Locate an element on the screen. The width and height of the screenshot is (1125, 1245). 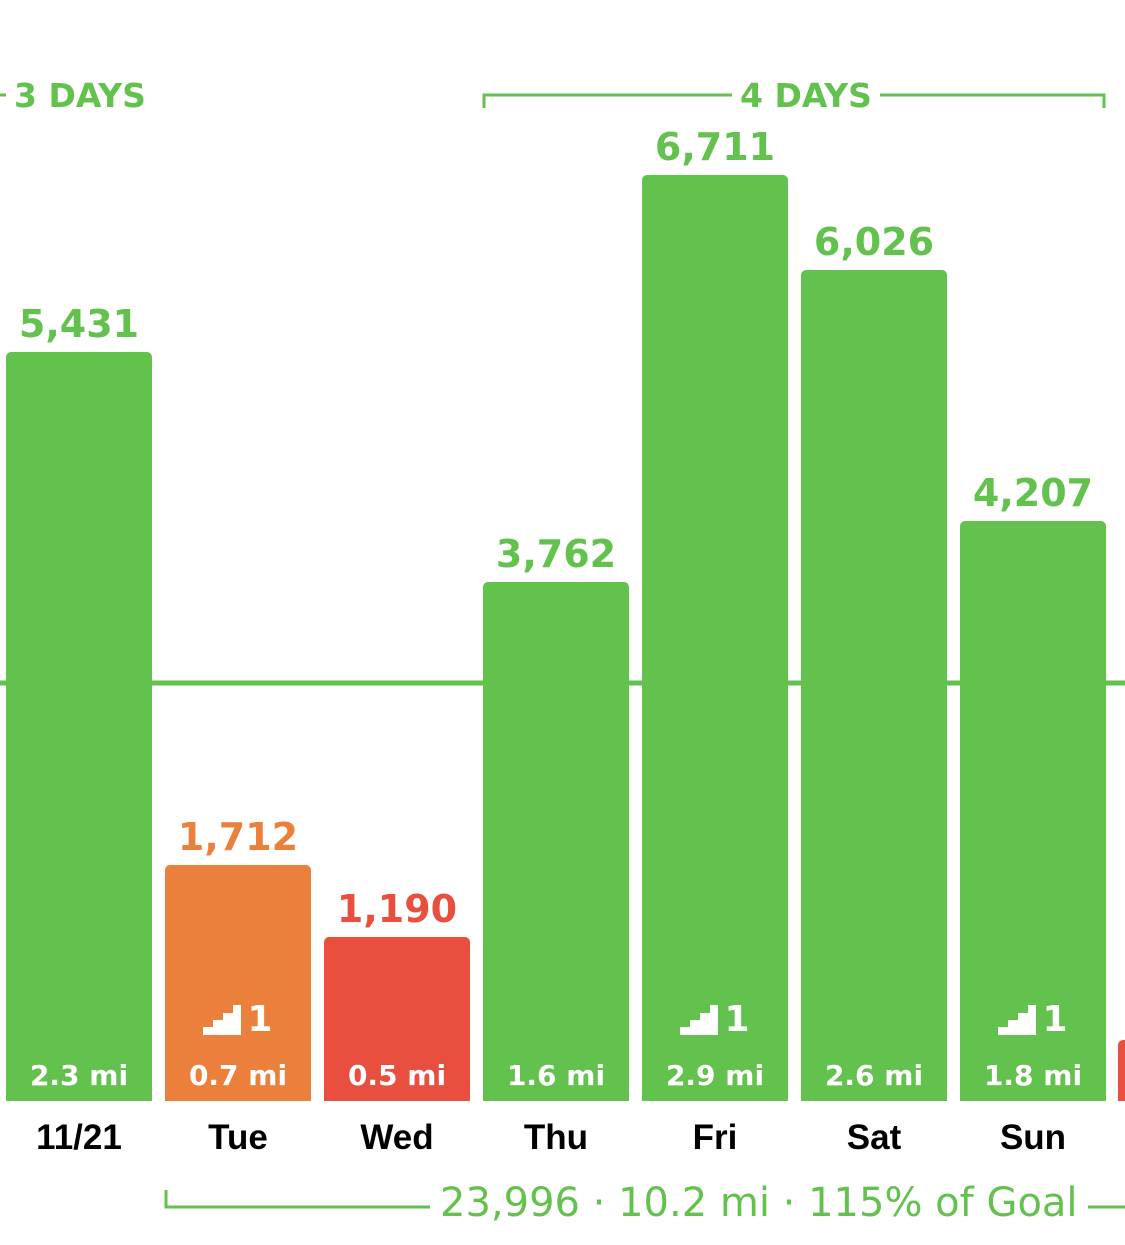
bar-distance-label: 0.5 mi is located at coordinates (397, 1075).